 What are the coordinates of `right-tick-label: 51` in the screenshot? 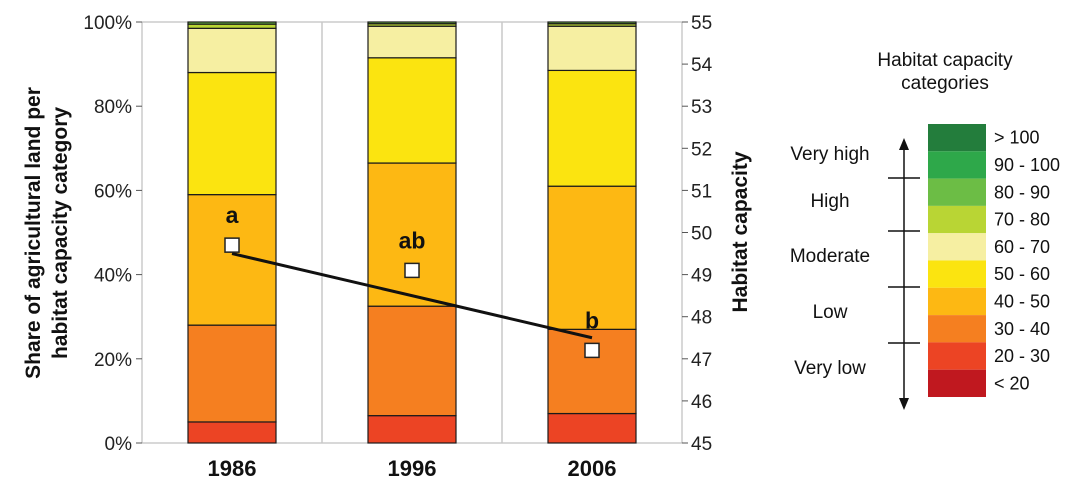 It's located at (701, 191).